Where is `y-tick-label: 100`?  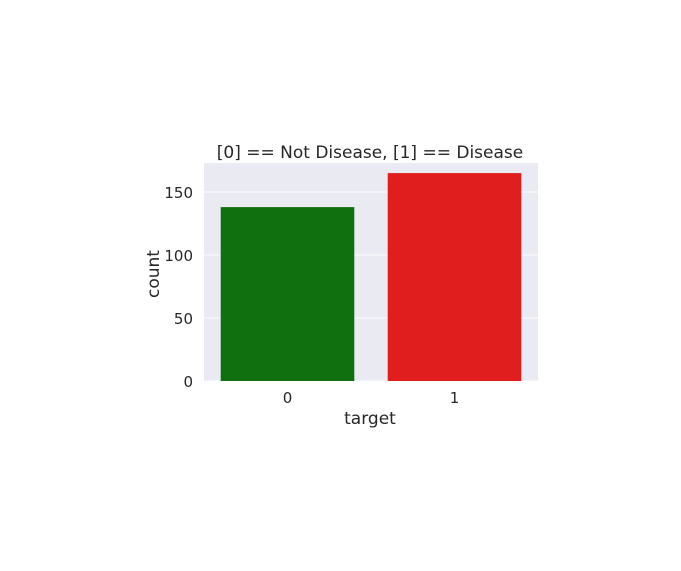
y-tick-label: 100 is located at coordinates (178, 256).